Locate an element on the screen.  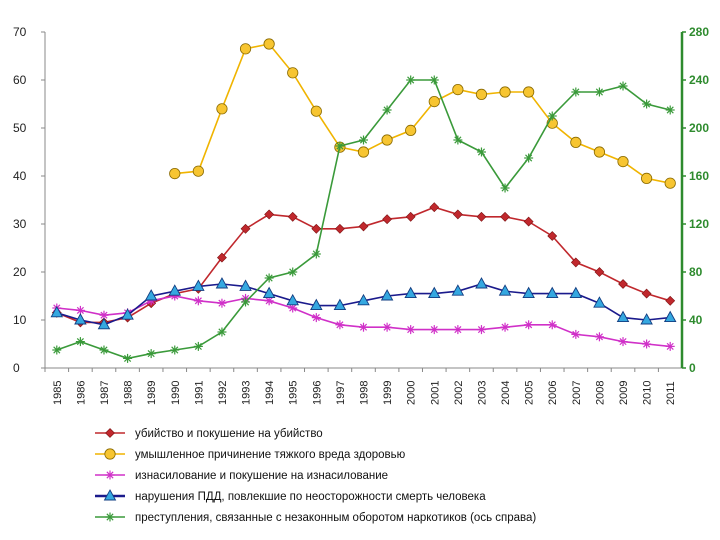
x-tick-label: 1989 is located at coordinates (152, 393).